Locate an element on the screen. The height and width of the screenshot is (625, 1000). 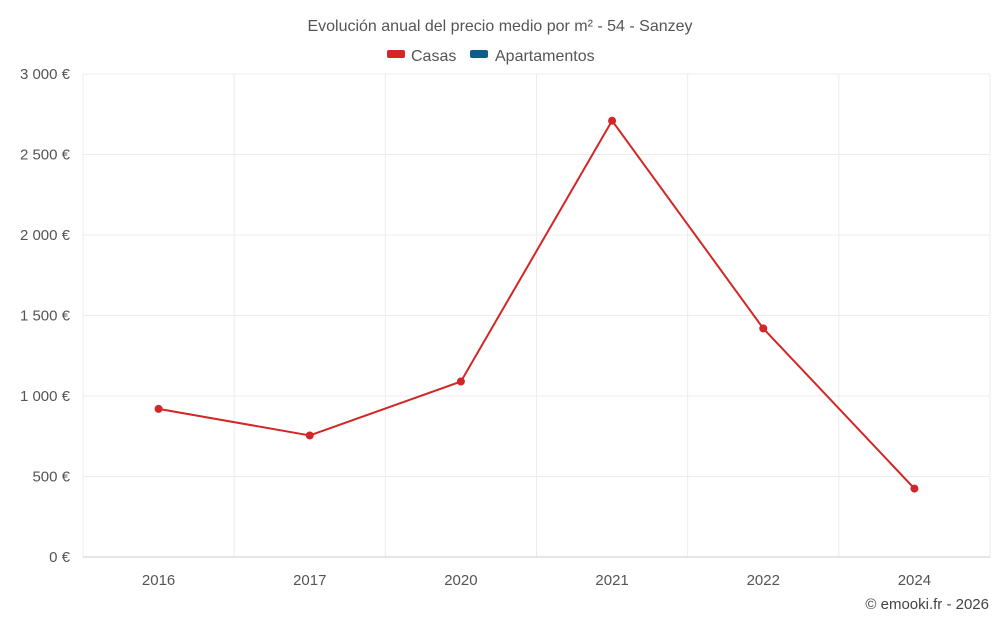
y-tick-label: 2 000 € is located at coordinates (45, 235).